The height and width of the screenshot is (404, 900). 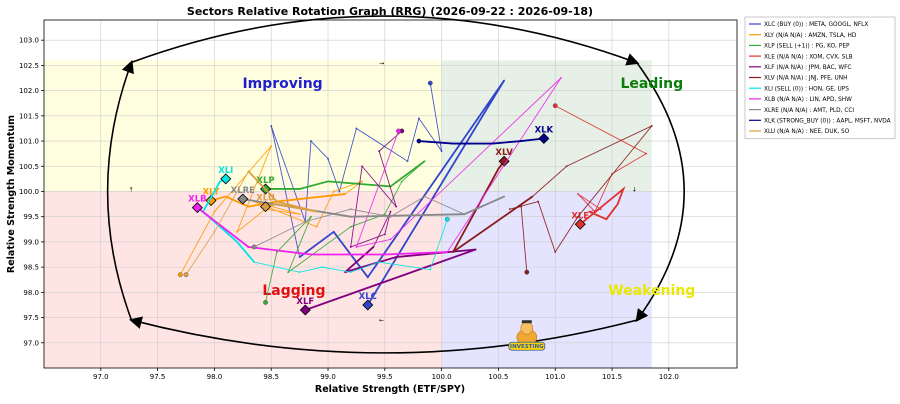 I want to click on x-tick-label: 100.0, so click(x=442, y=377).